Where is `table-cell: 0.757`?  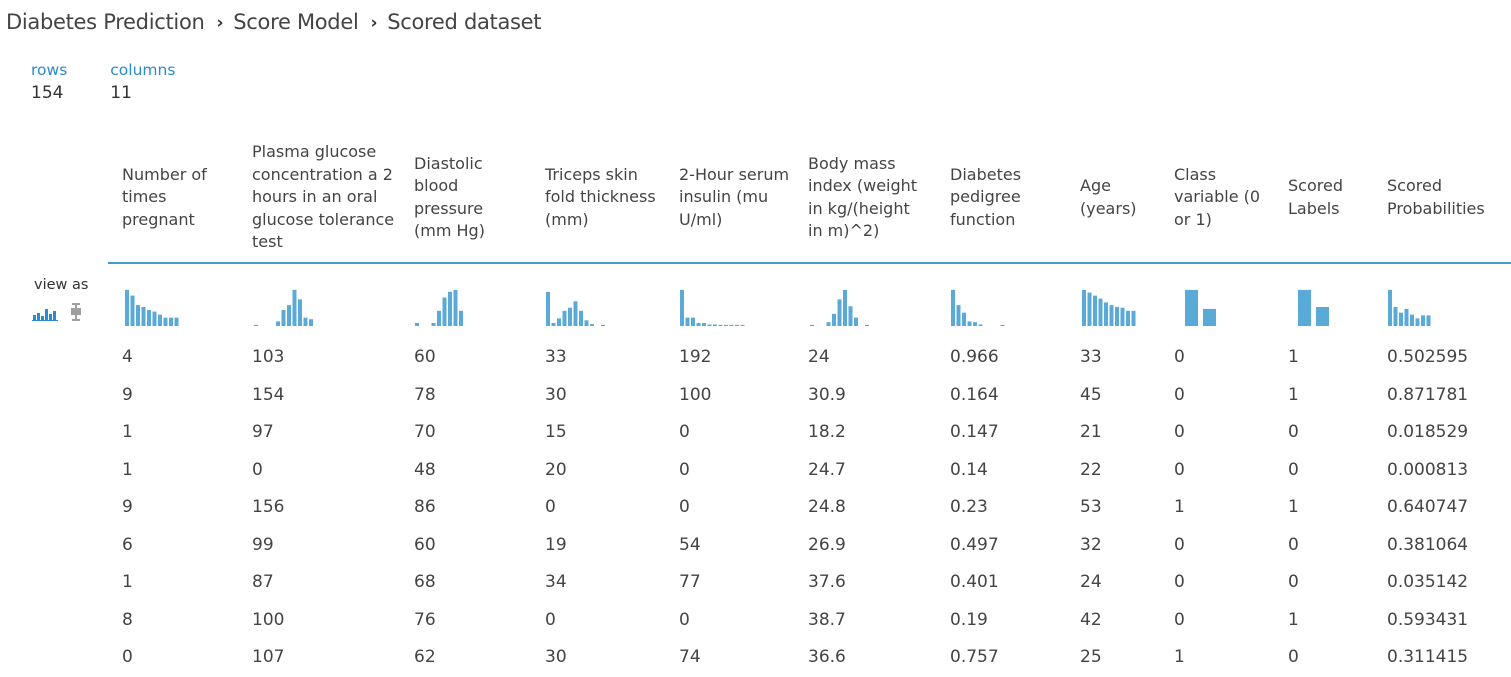 table-cell: 0.757 is located at coordinates (974, 657).